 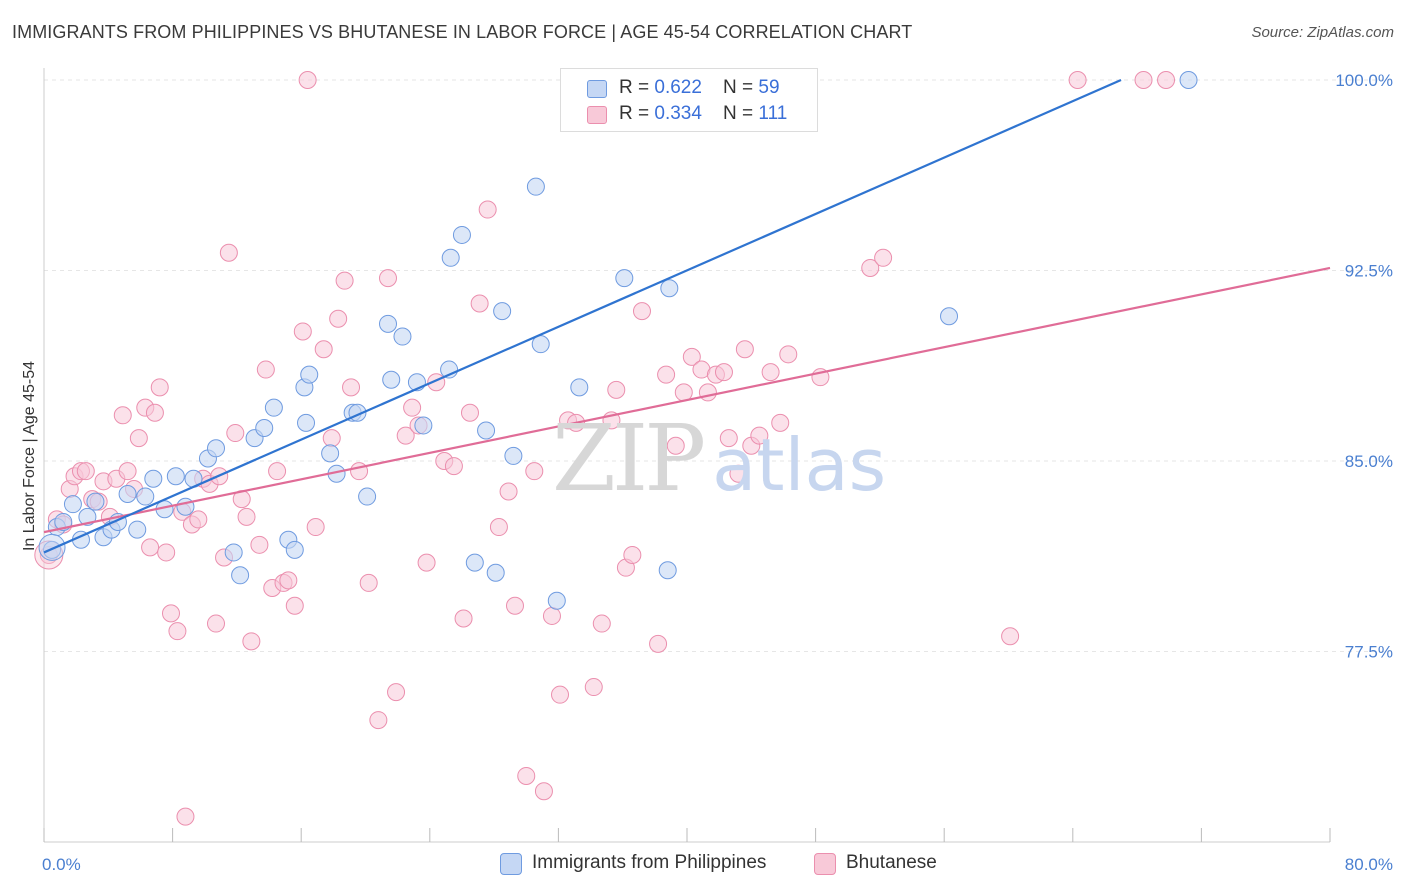 What do you see at coordinates (1364, 80) in the screenshot?
I see `y-tick-label: 100.0%` at bounding box center [1364, 80].